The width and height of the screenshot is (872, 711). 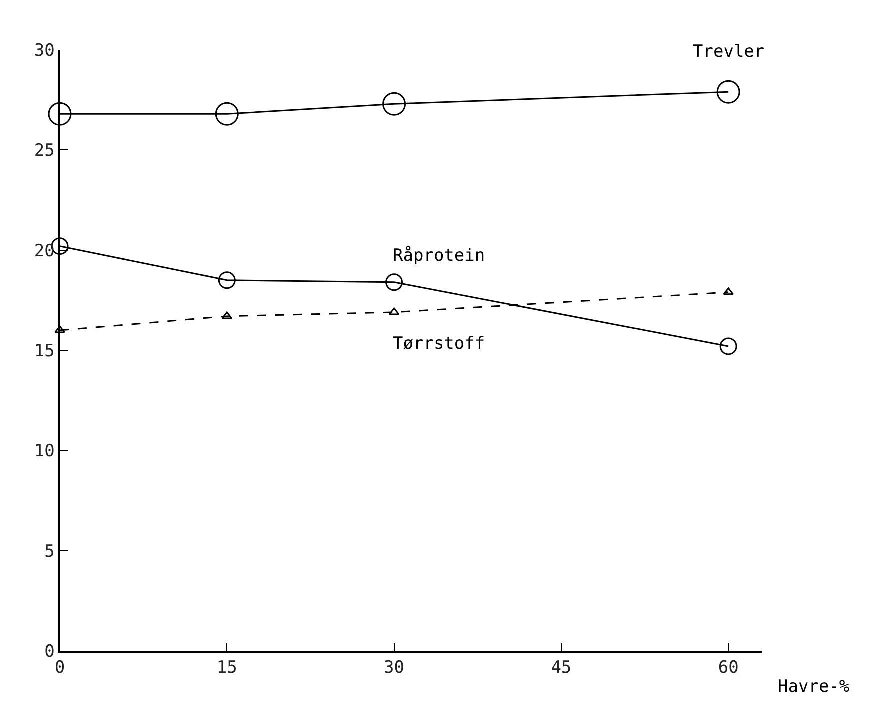 What do you see at coordinates (44, 50) in the screenshot?
I see `y-tick-label: 30` at bounding box center [44, 50].